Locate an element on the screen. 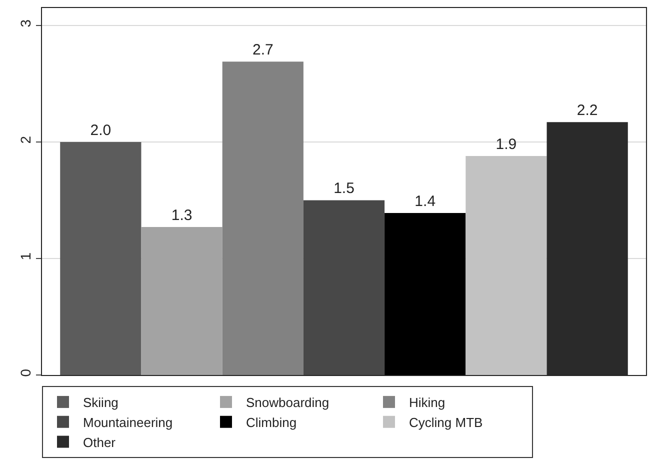  data-label: 2.2 is located at coordinates (587, 111).